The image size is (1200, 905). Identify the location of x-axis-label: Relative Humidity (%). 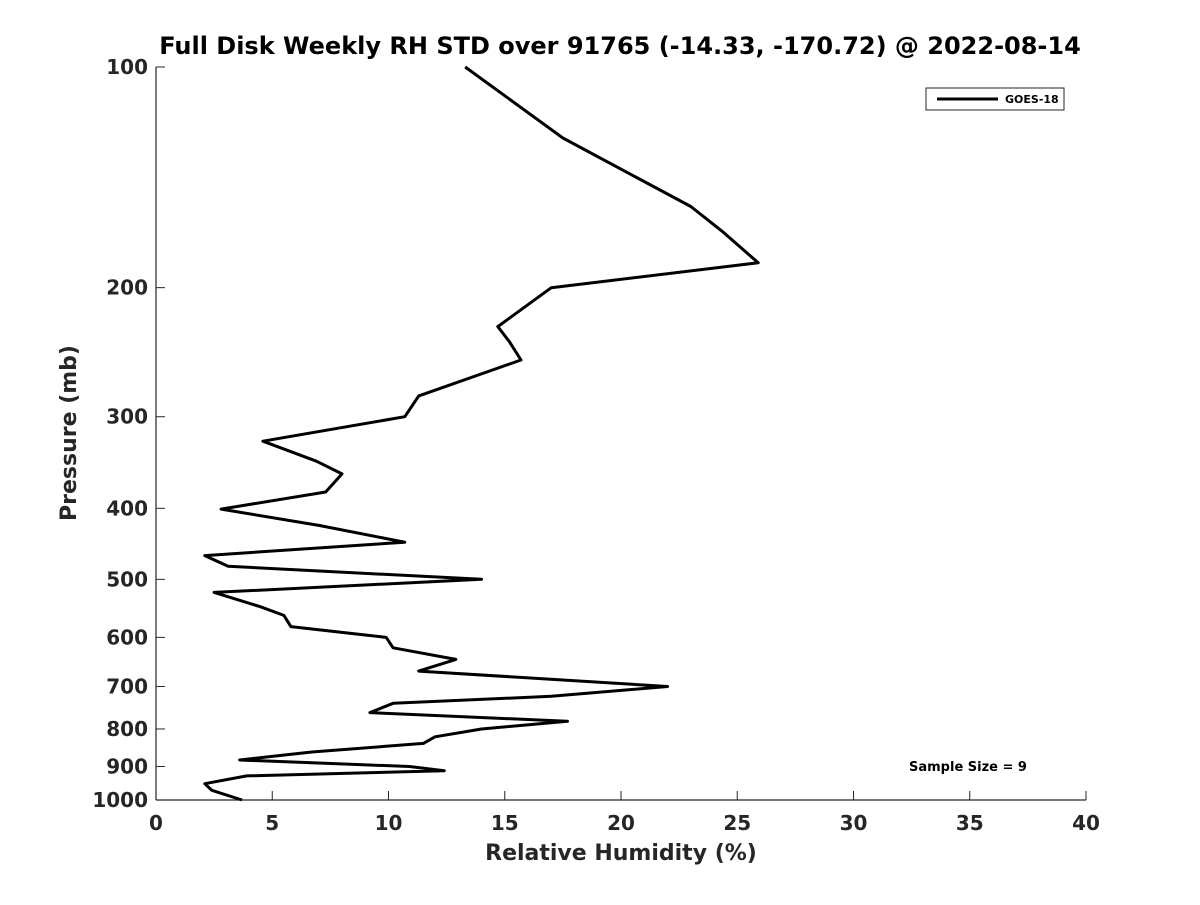
(621, 853).